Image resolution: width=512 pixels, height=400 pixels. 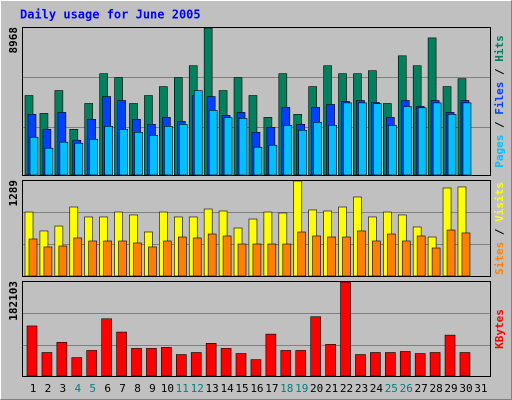 I want to click on legend: KBytes, so click(x=499, y=329).